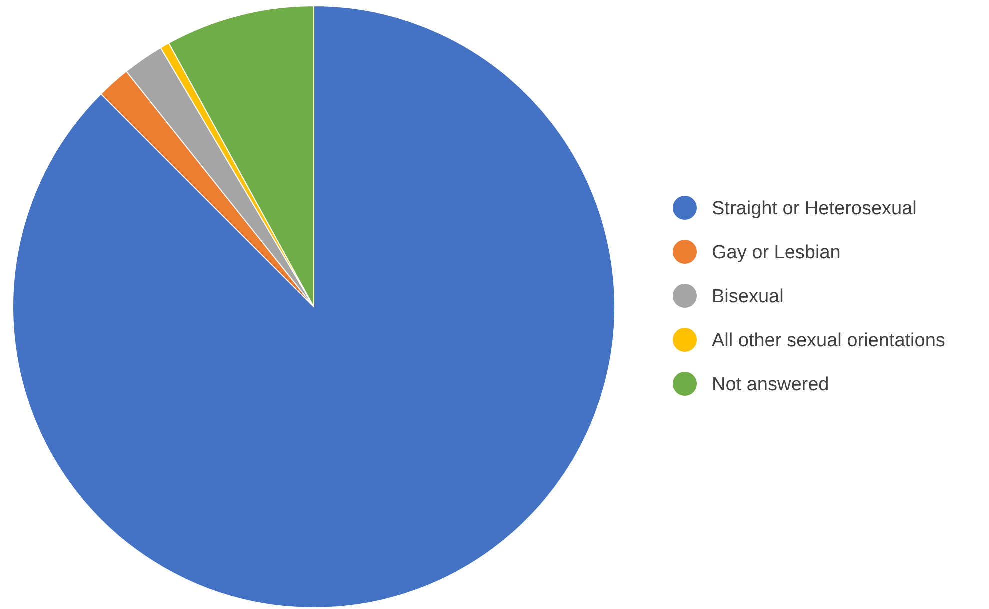 The height and width of the screenshot is (609, 989). What do you see at coordinates (814, 209) in the screenshot?
I see `legend-label: Straight or Heterosexual` at bounding box center [814, 209].